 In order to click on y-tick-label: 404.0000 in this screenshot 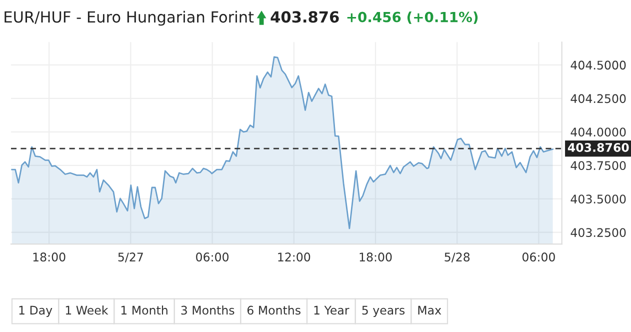, I will do `click(598, 132)`.